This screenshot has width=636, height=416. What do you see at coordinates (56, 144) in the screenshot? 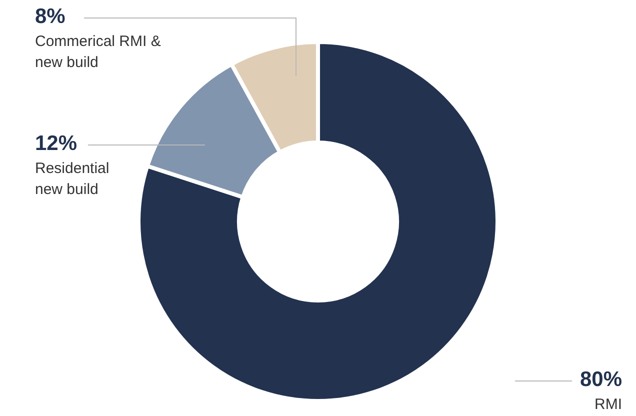
I see `data-label: 12%` at bounding box center [56, 144].